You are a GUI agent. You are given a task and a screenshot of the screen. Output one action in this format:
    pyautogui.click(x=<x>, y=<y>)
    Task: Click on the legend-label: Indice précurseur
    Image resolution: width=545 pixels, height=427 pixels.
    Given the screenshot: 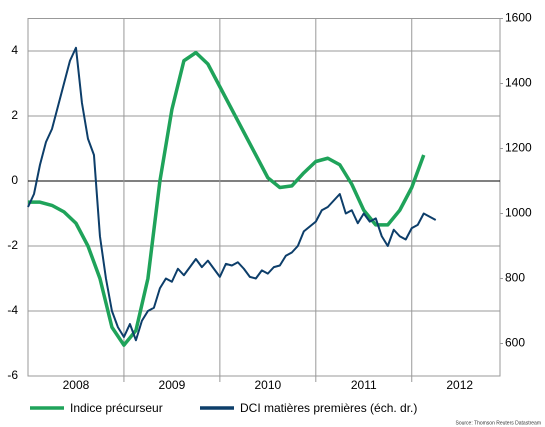 What is the action you would take?
    pyautogui.click(x=116, y=408)
    